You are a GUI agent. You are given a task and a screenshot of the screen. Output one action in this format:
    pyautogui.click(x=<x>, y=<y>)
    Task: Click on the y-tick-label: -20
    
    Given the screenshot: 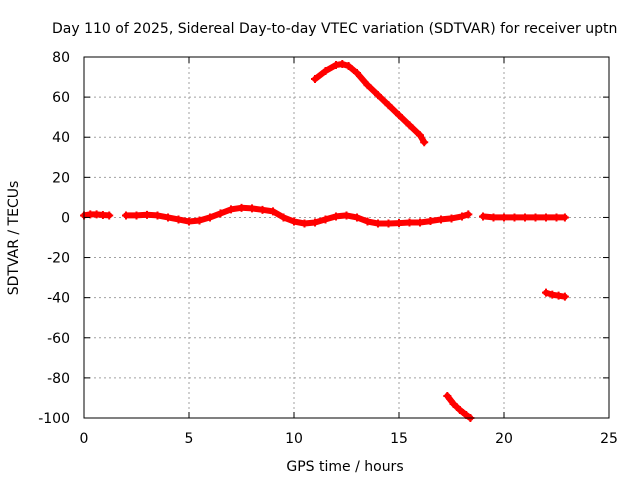 What is the action you would take?
    pyautogui.click(x=58, y=259)
    